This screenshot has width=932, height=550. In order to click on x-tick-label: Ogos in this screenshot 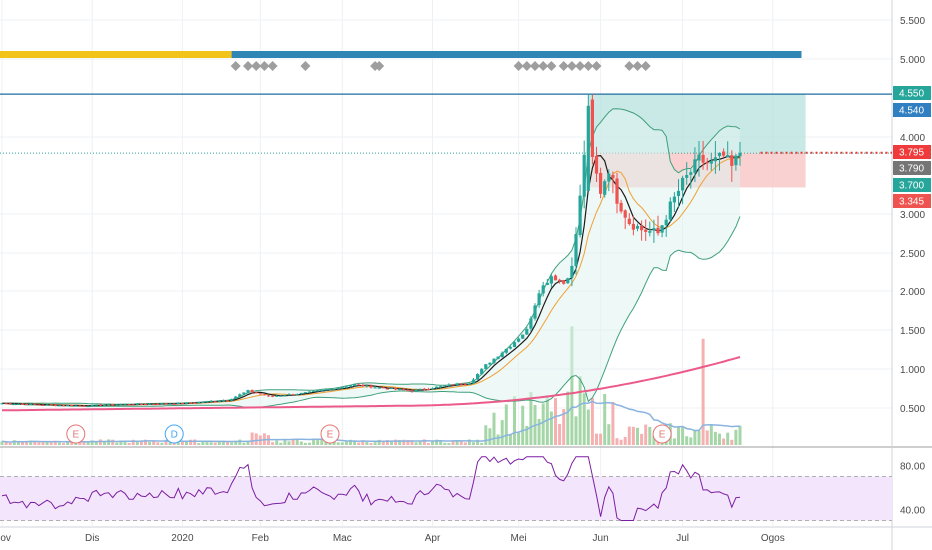, I will do `click(773, 538)`.